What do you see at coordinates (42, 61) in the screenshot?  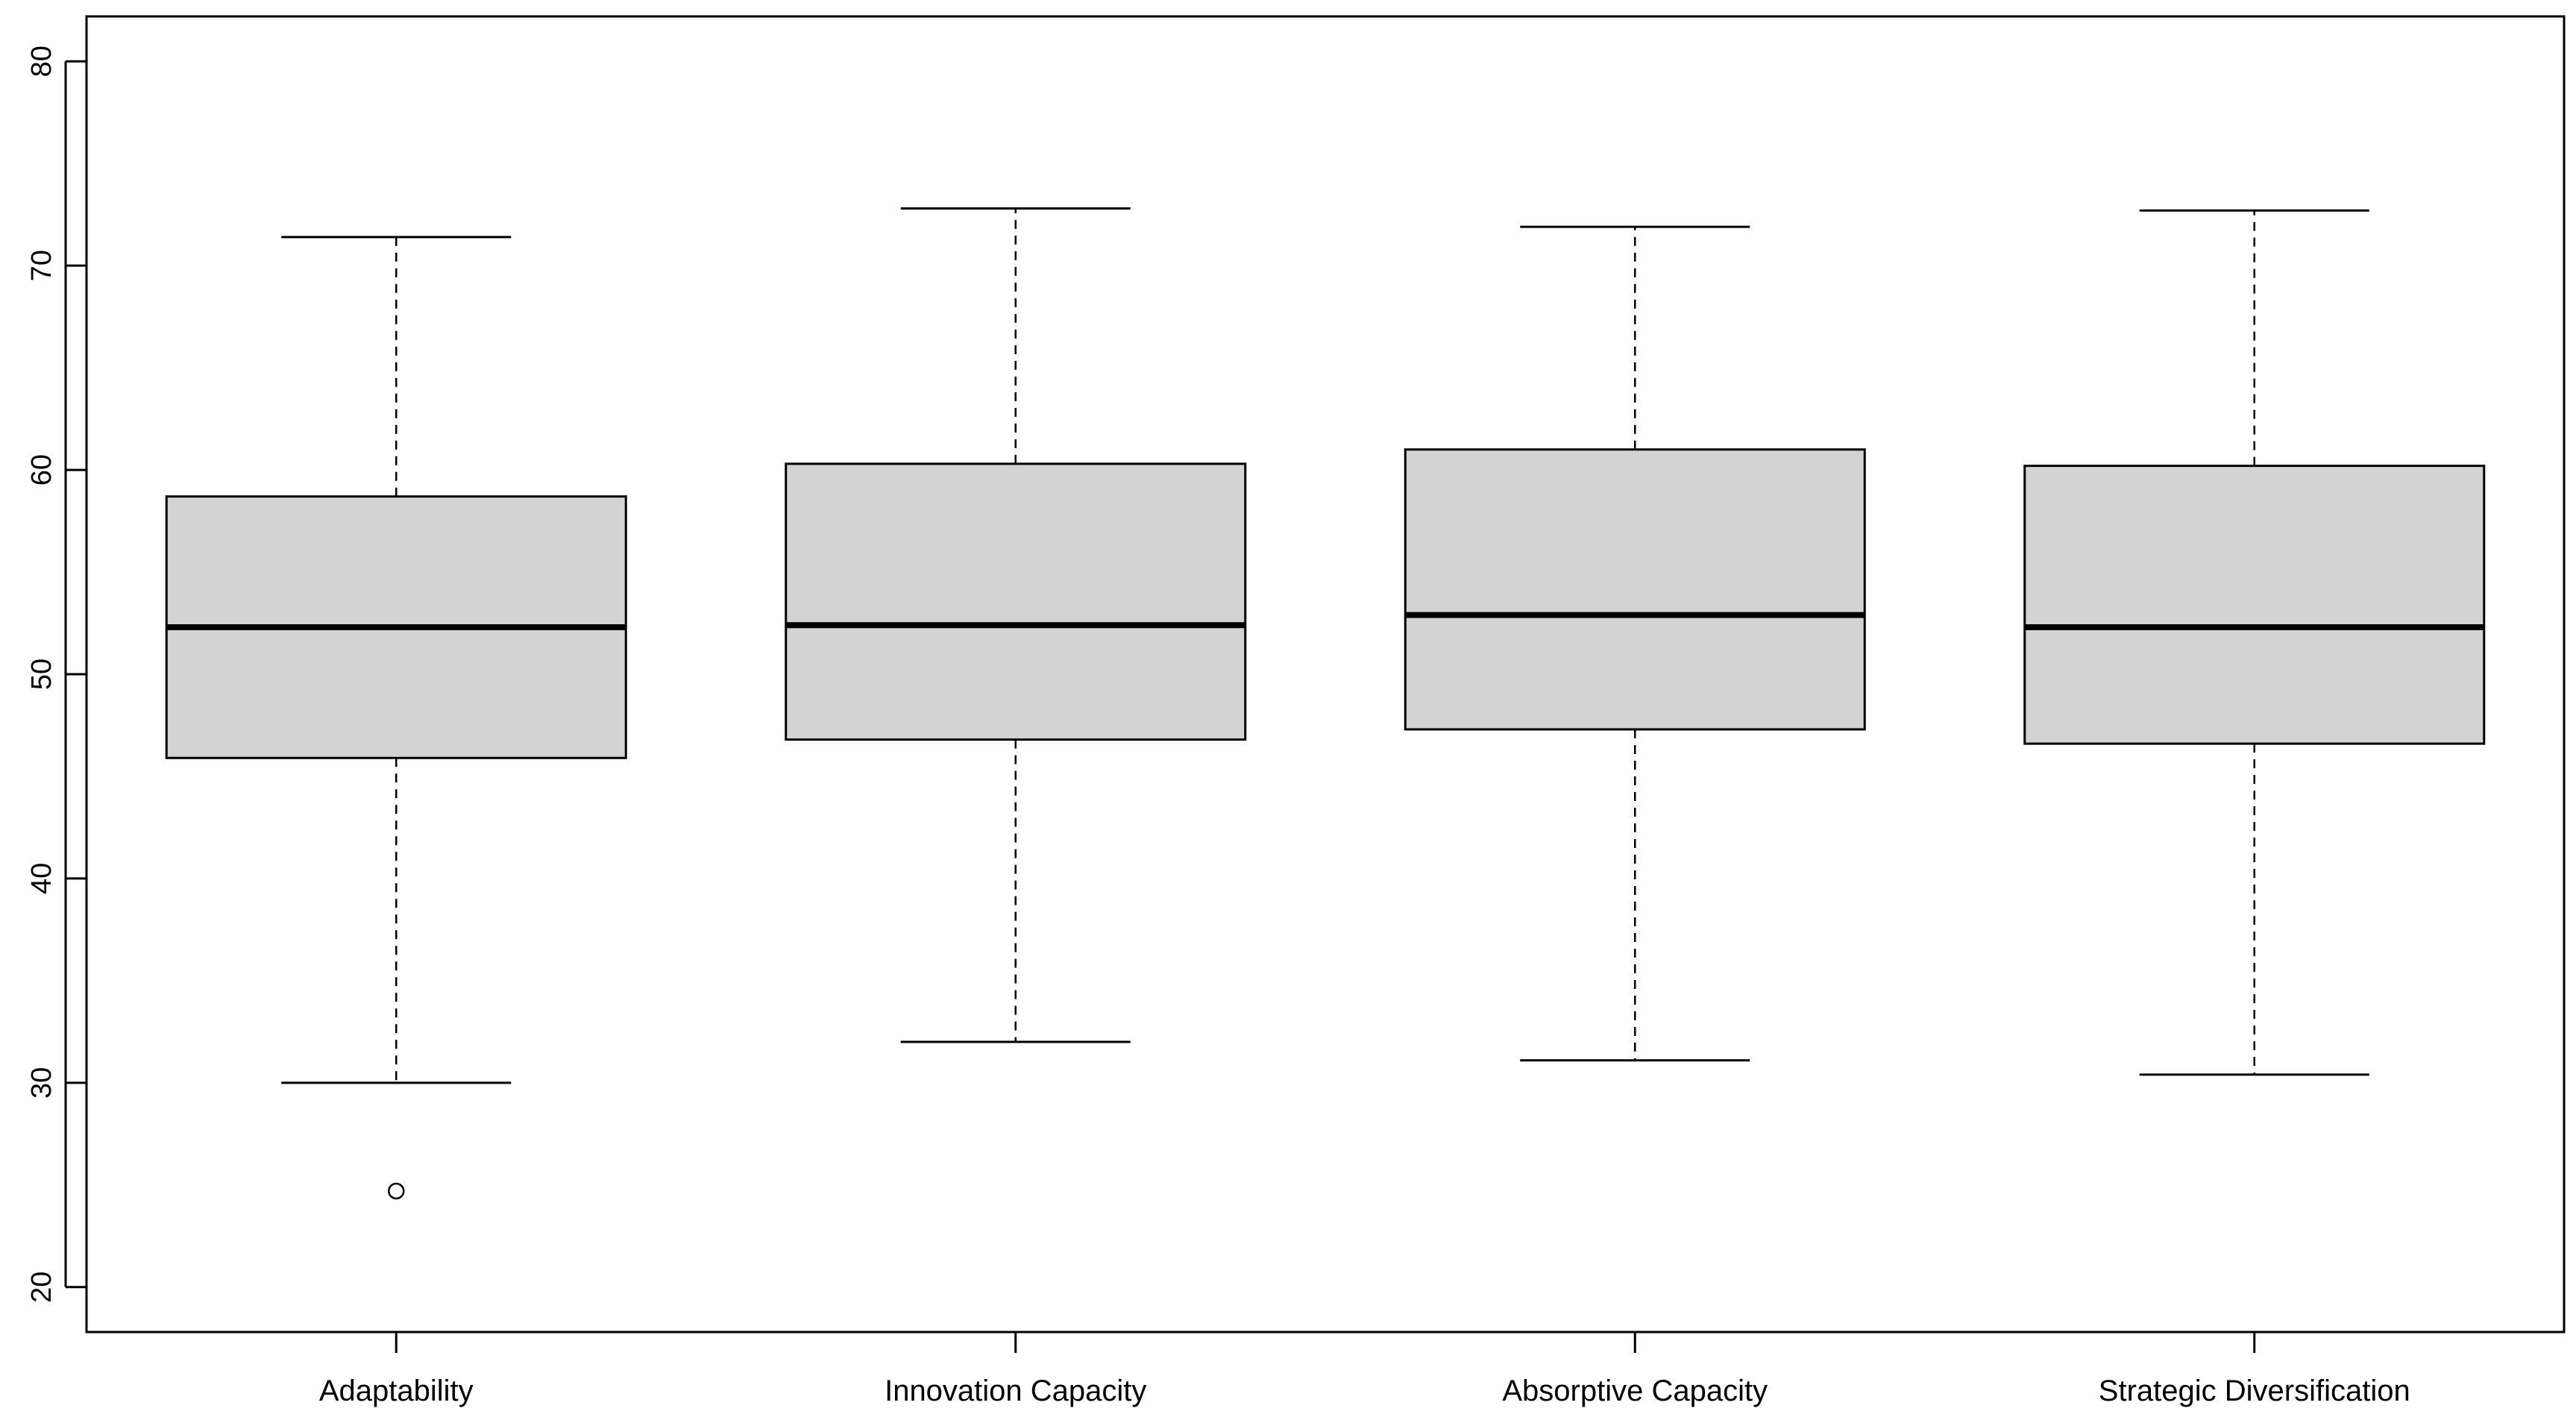 I see `y-tick-label: 80` at bounding box center [42, 61].